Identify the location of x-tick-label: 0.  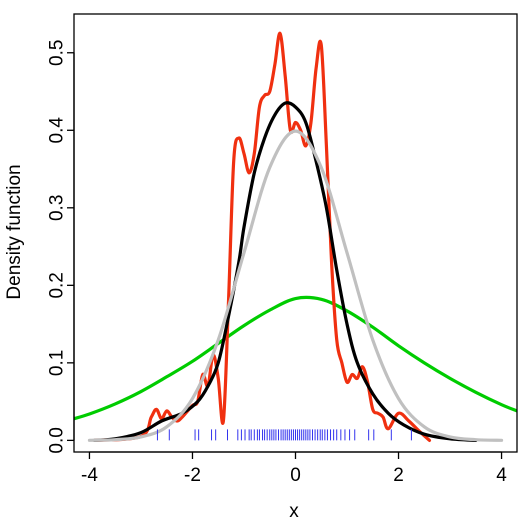
(295, 475).